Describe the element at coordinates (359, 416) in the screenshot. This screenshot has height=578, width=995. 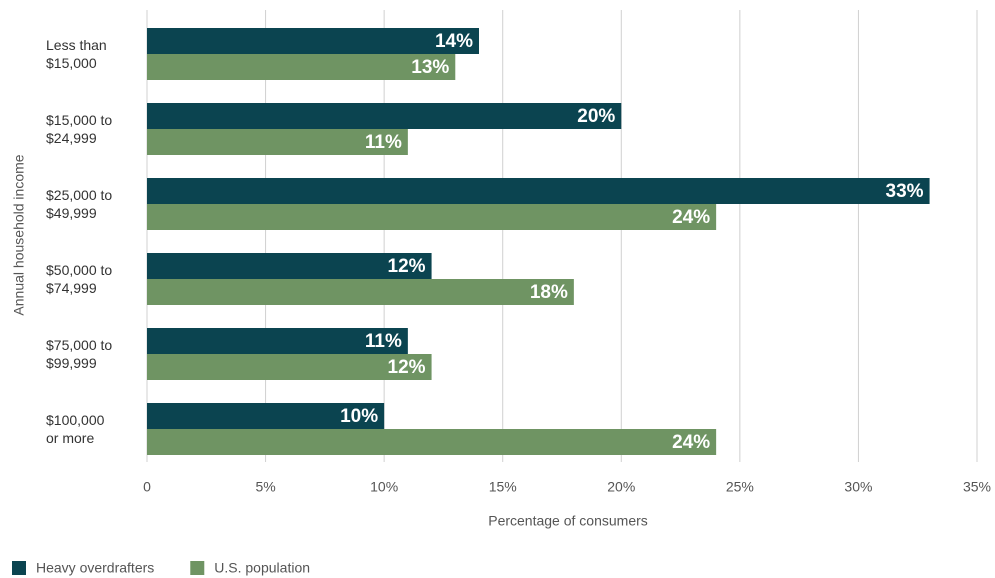
I see `value-label: 10%` at that location.